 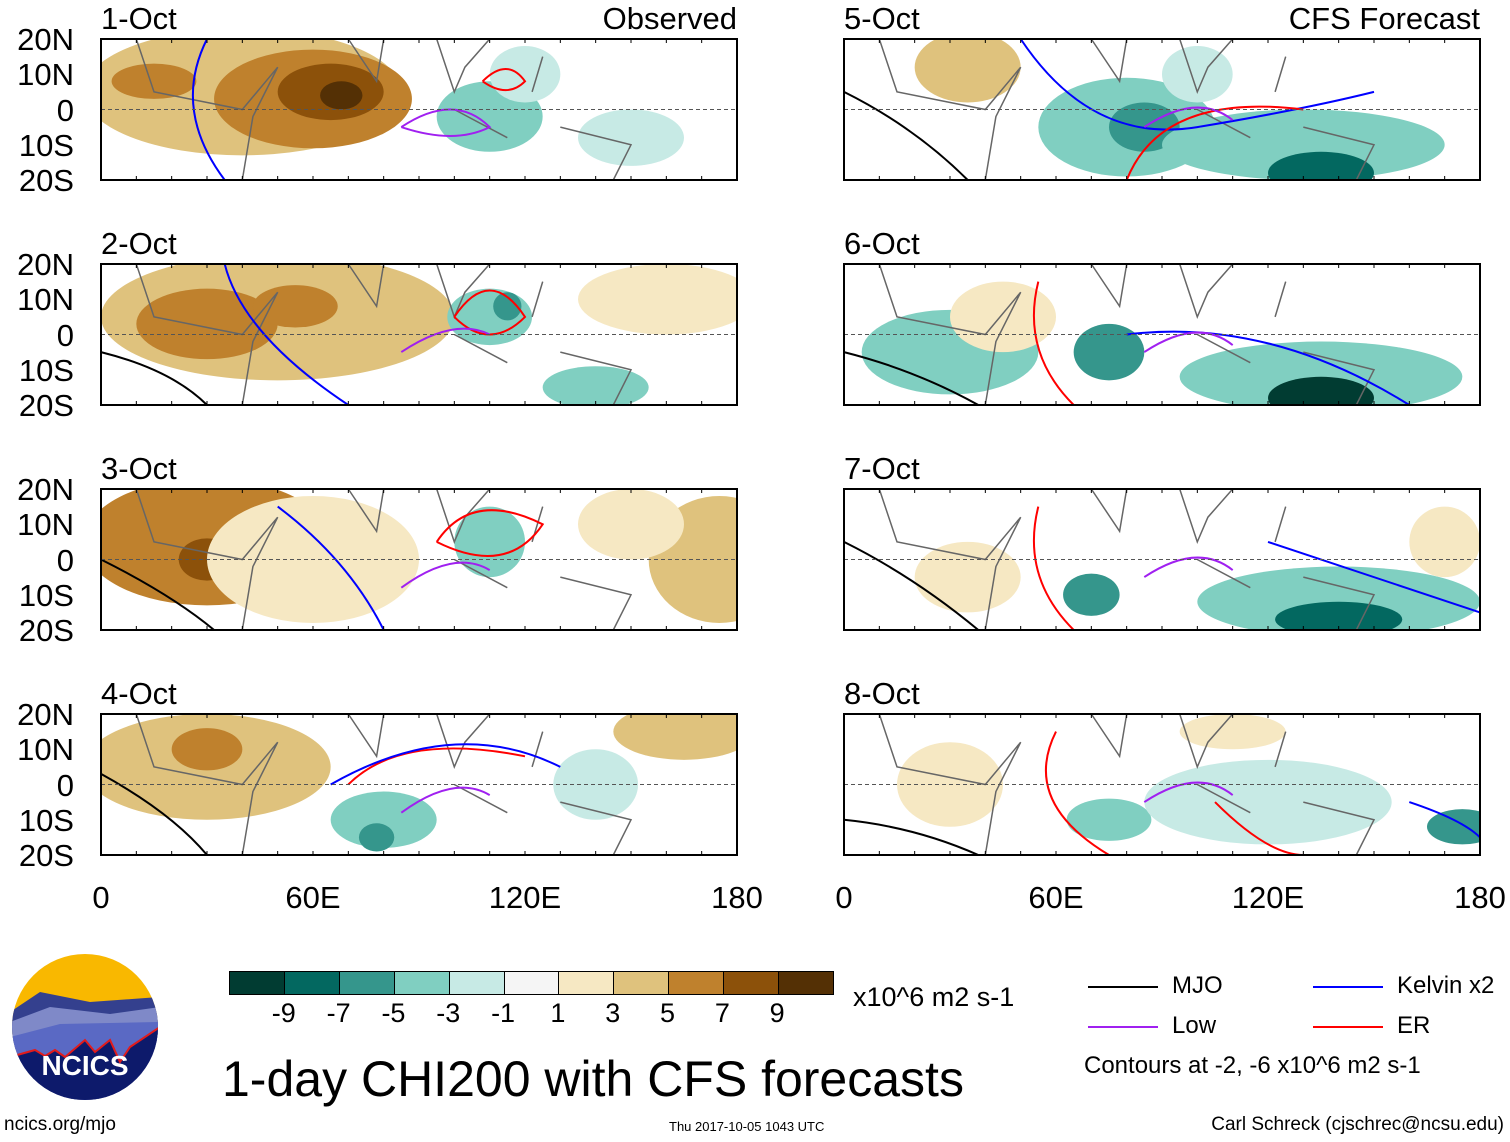 What do you see at coordinates (1123, 987) in the screenshot?
I see `legend-line` at bounding box center [1123, 987].